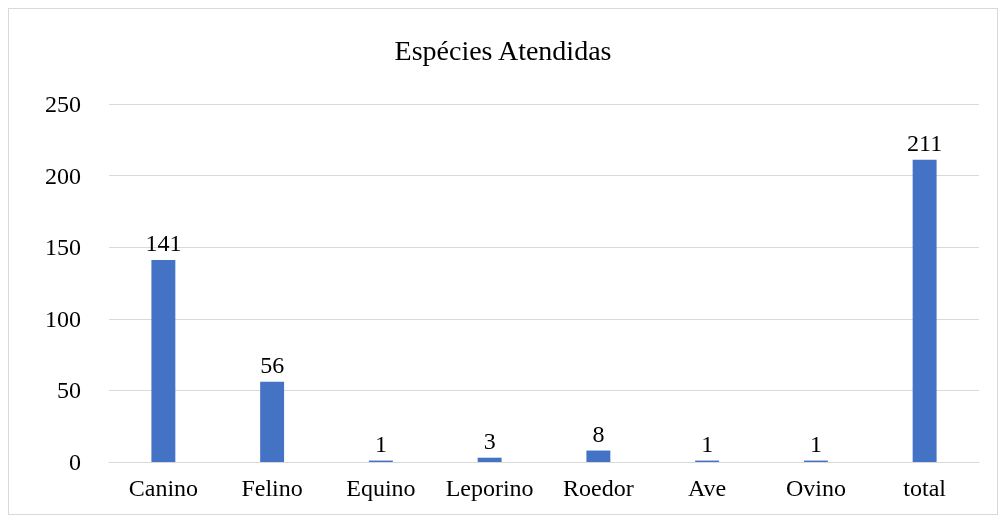  What do you see at coordinates (69, 390) in the screenshot?
I see `y-tick-label: 50` at bounding box center [69, 390].